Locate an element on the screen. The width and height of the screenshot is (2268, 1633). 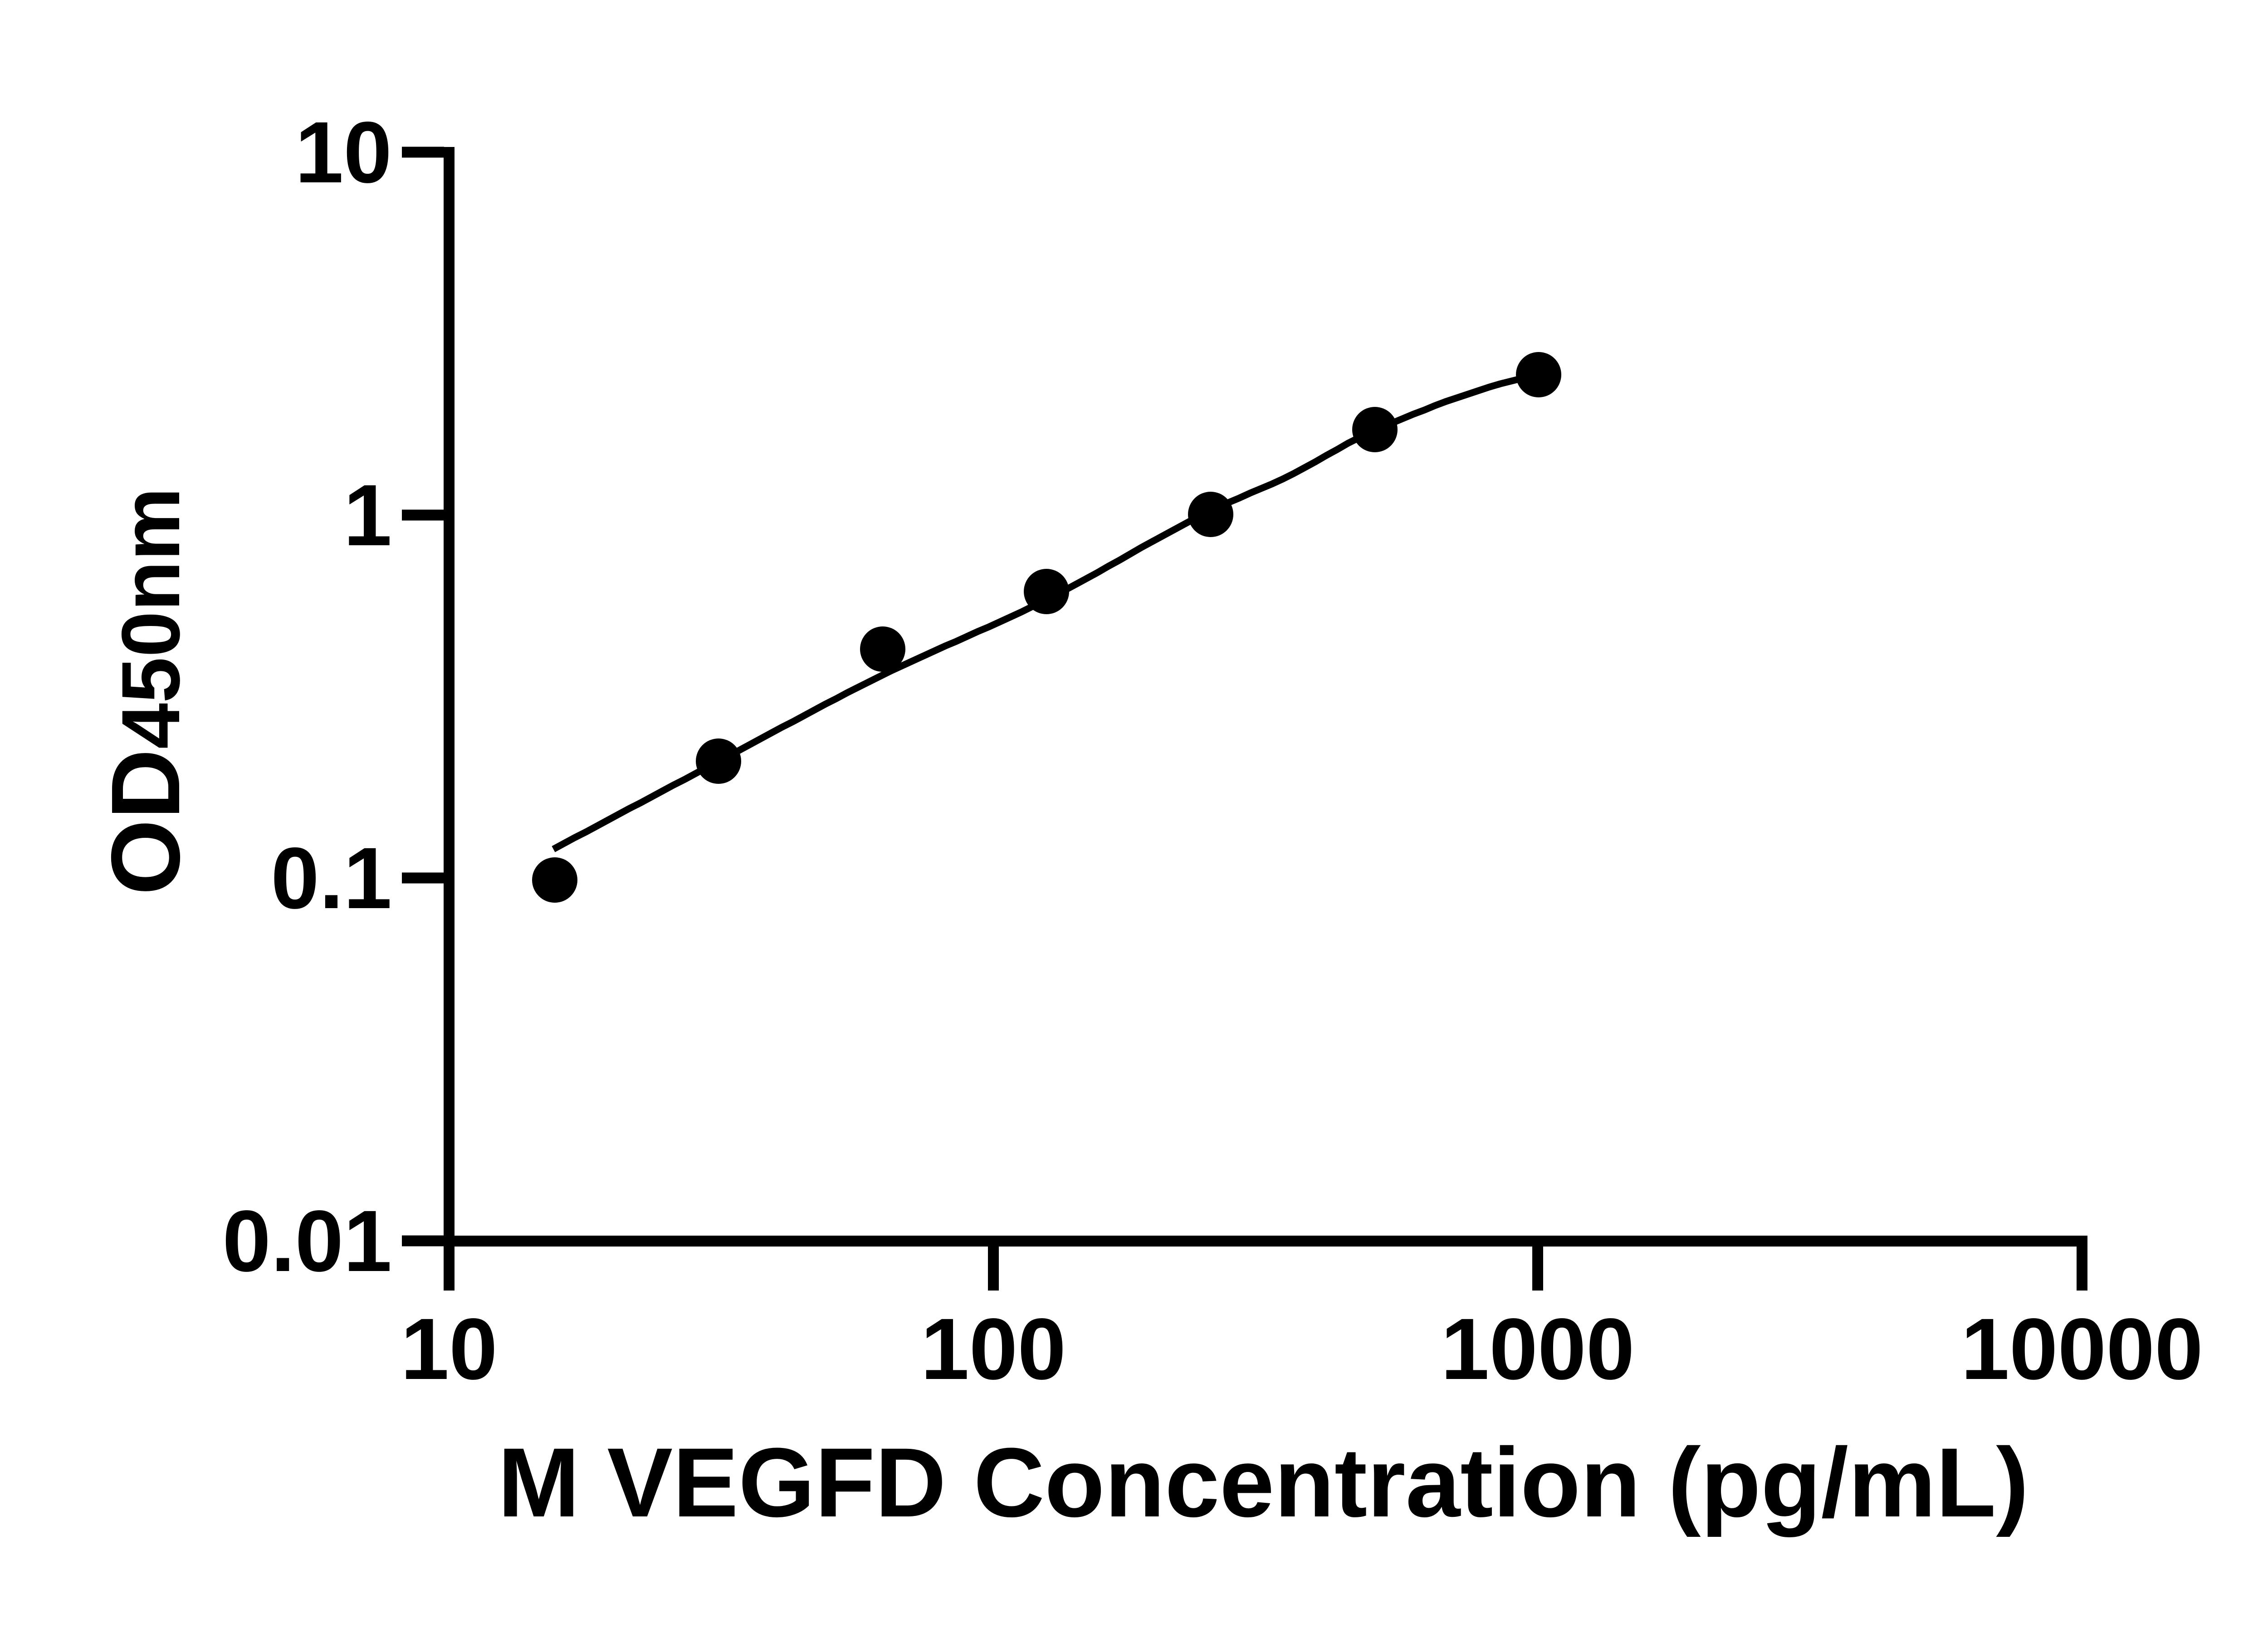
svg-text: 0.1 is located at coordinates (332, 878).